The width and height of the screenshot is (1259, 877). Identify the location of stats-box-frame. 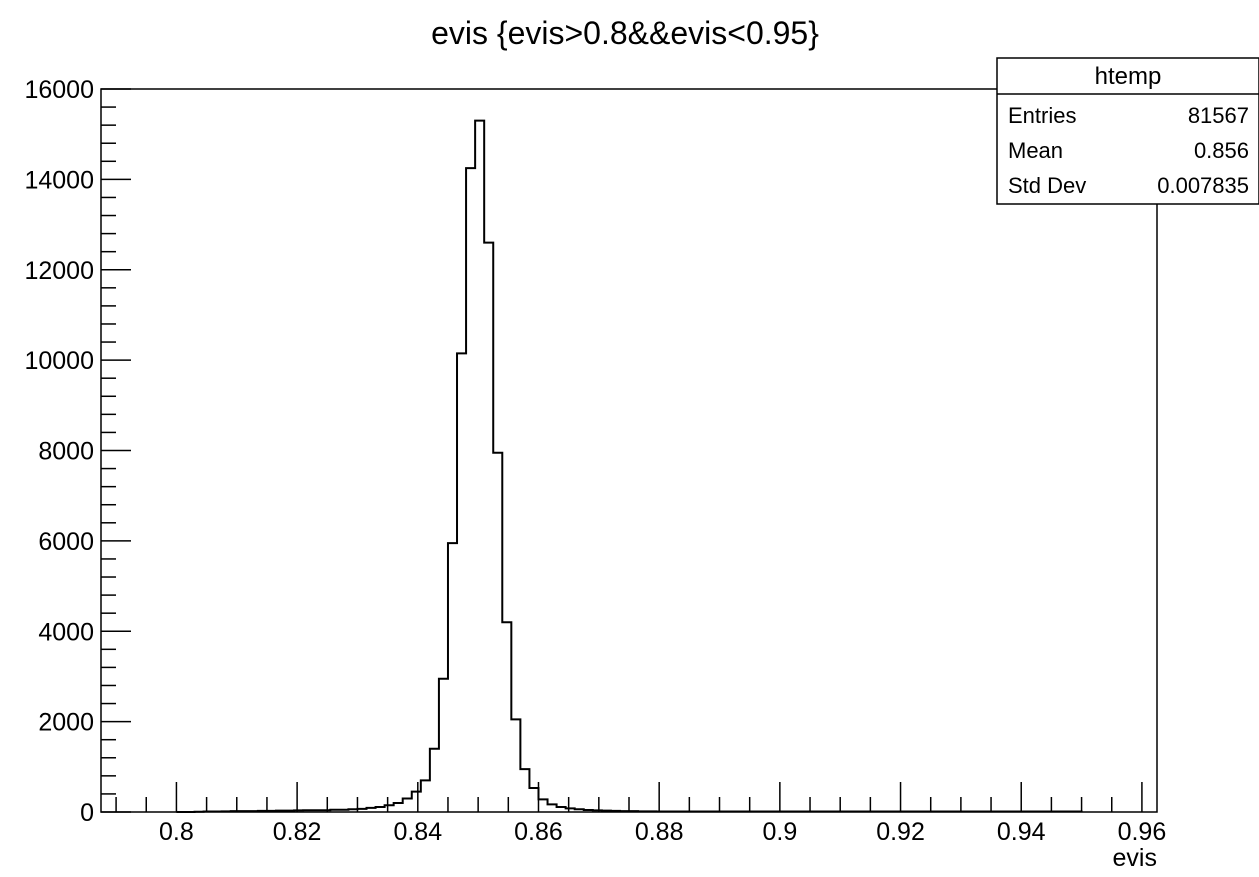
(1127, 131).